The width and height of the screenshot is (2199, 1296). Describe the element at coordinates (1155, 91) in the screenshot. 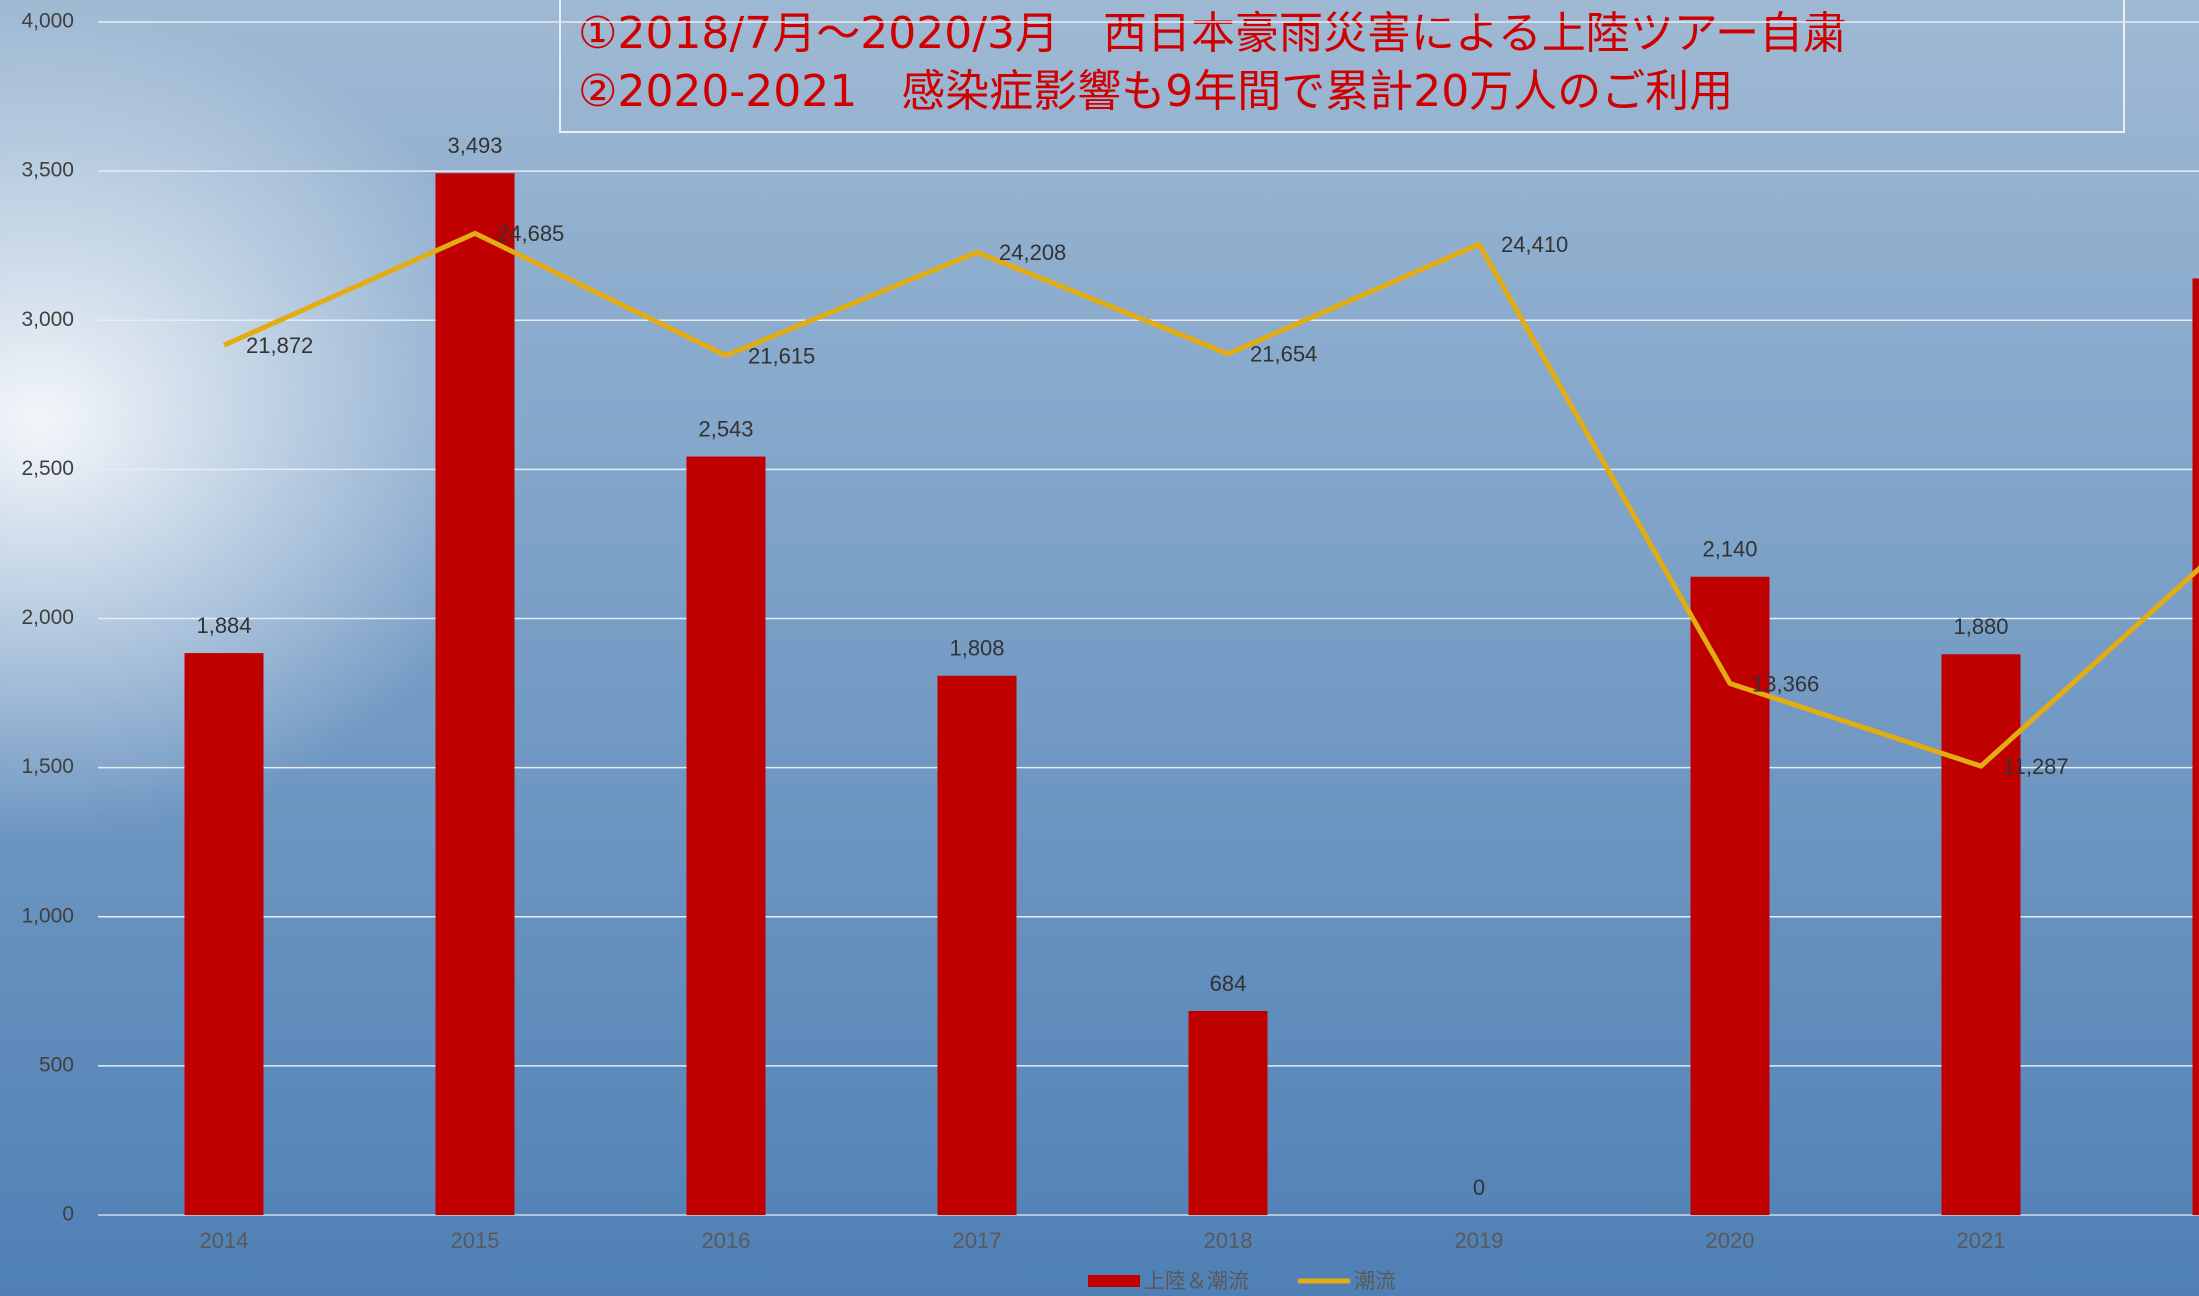

I see `annotation: ②2020-2021 感染症影響も9年間で累計20万人のご利用` at that location.